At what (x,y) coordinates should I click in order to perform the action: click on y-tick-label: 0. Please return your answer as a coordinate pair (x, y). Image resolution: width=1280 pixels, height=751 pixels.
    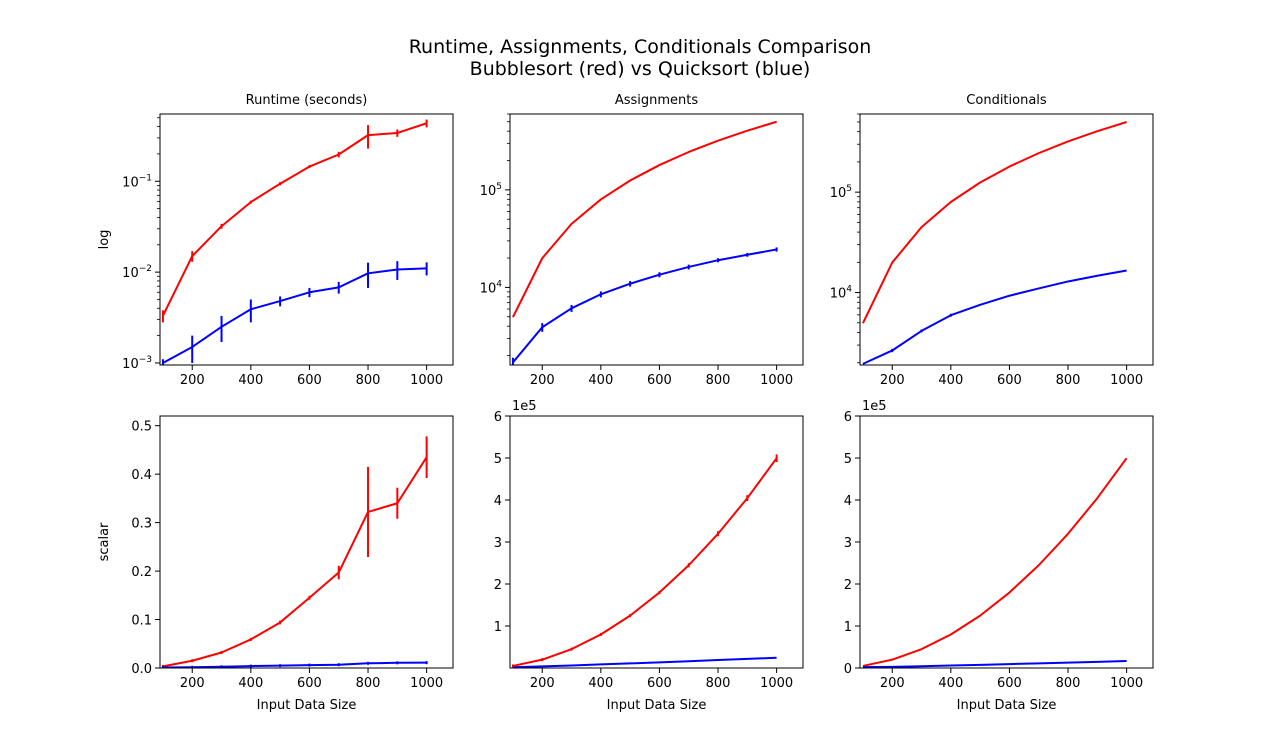
    Looking at the image, I should click on (848, 669).